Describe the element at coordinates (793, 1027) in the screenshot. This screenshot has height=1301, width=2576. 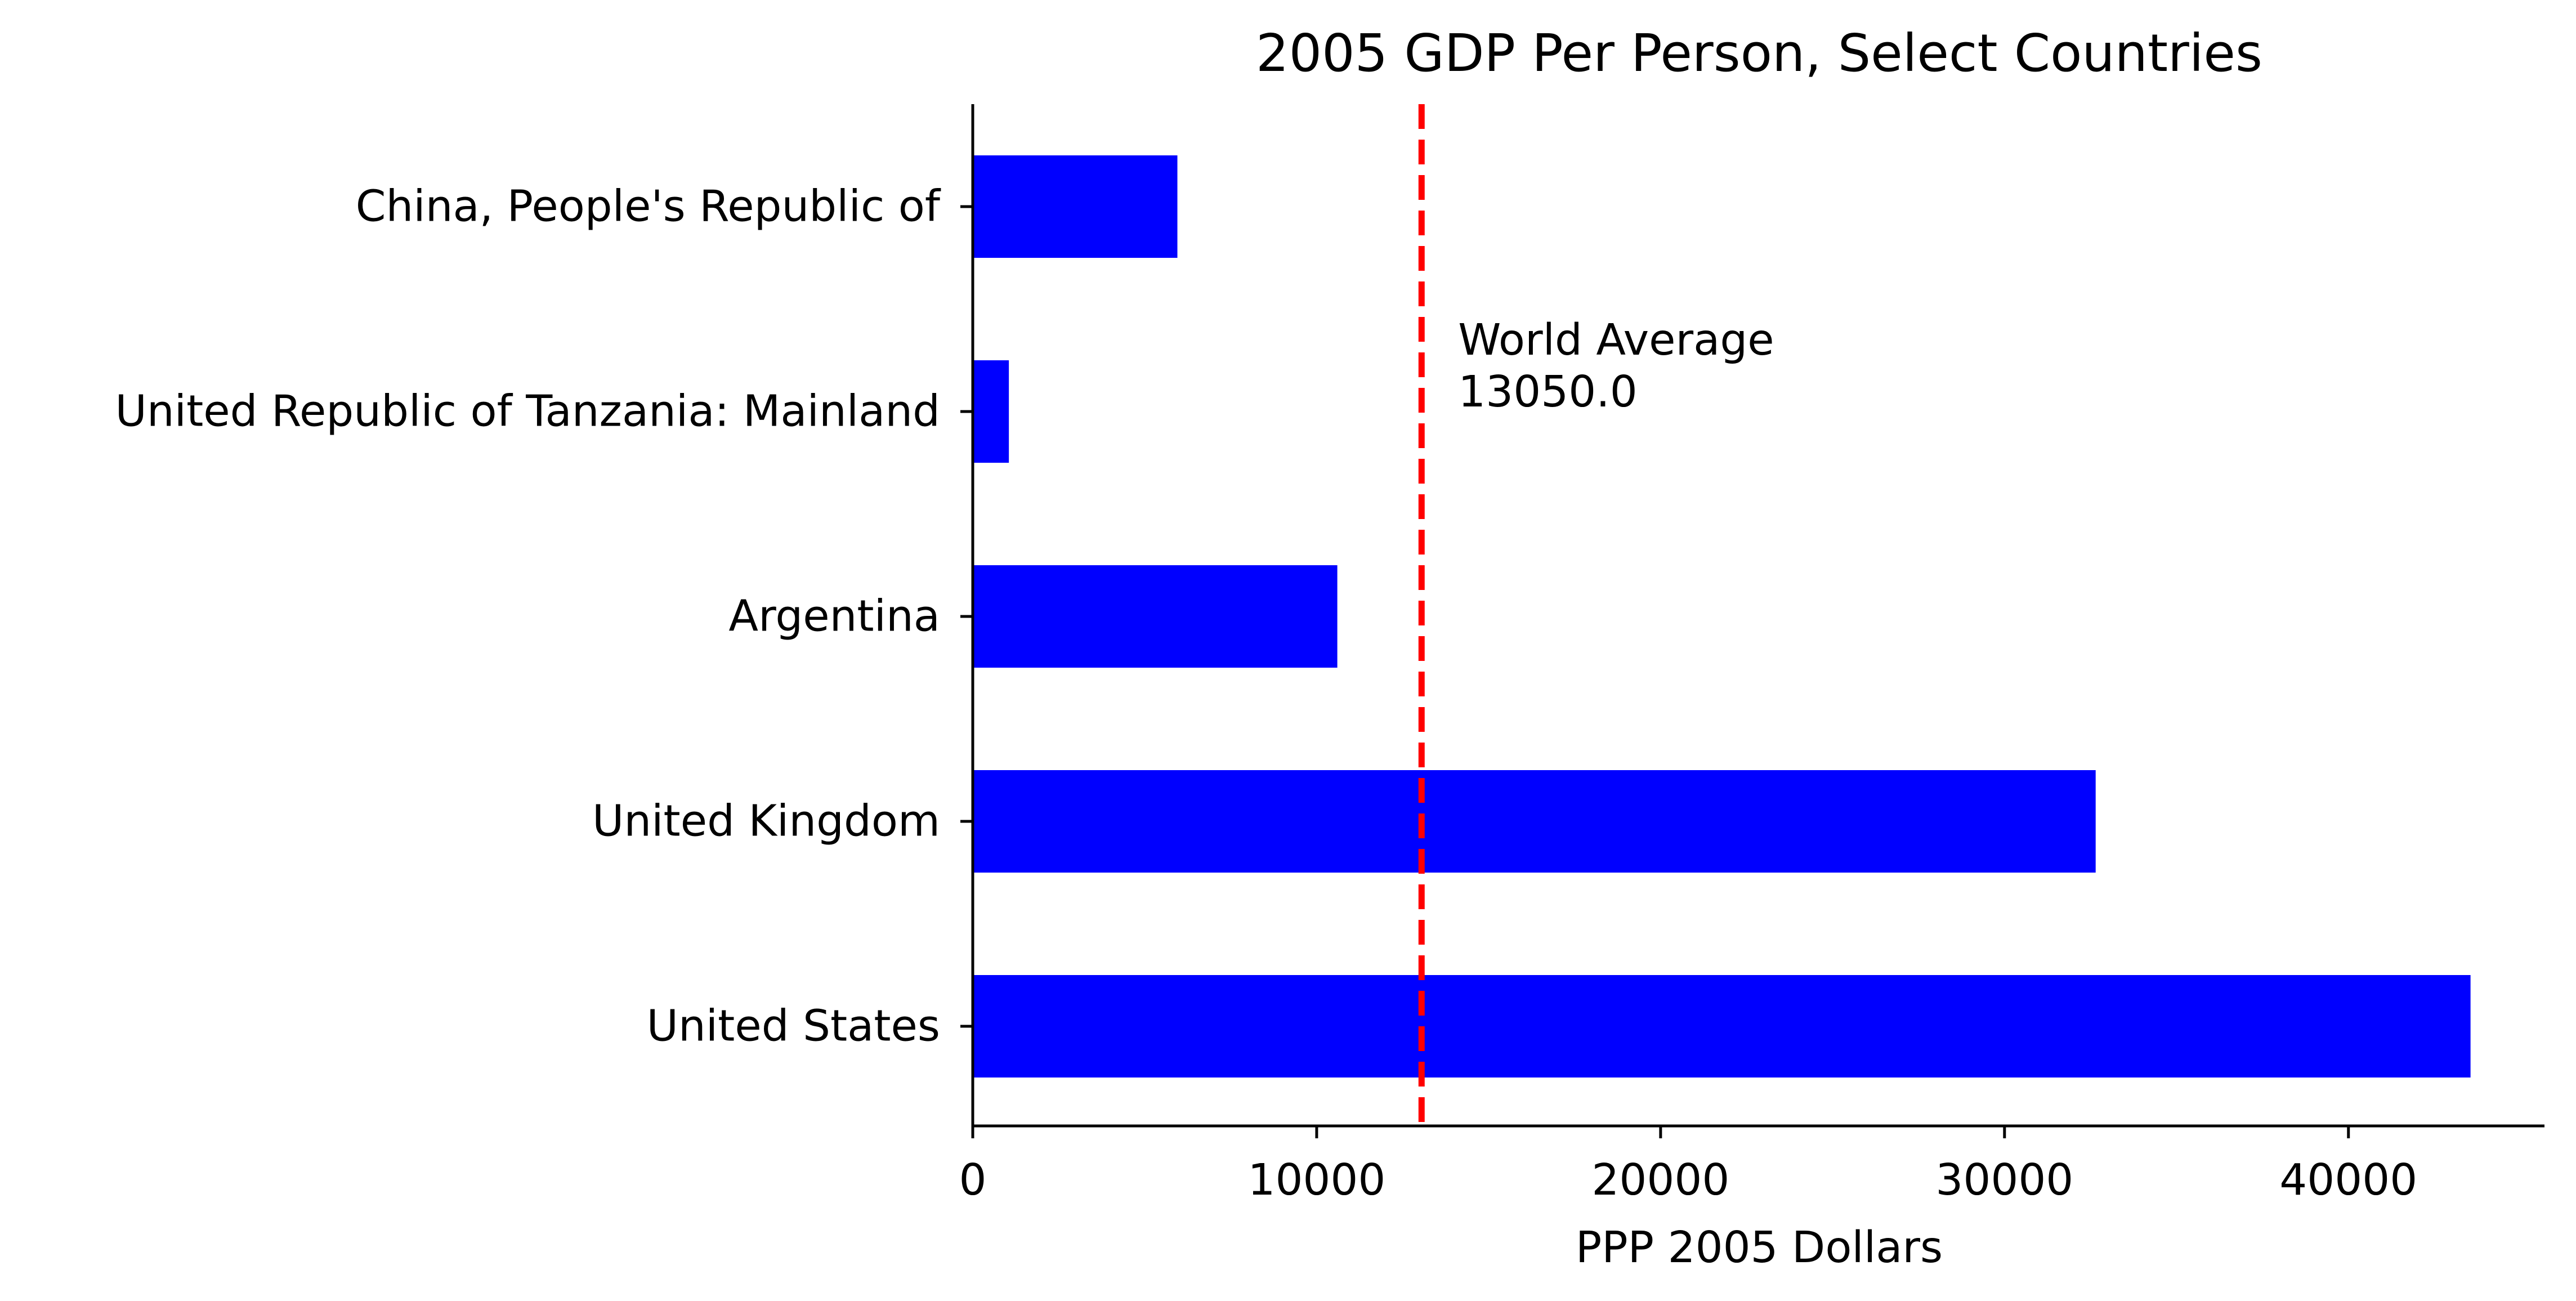
I see `y-tick-label: United States` at that location.